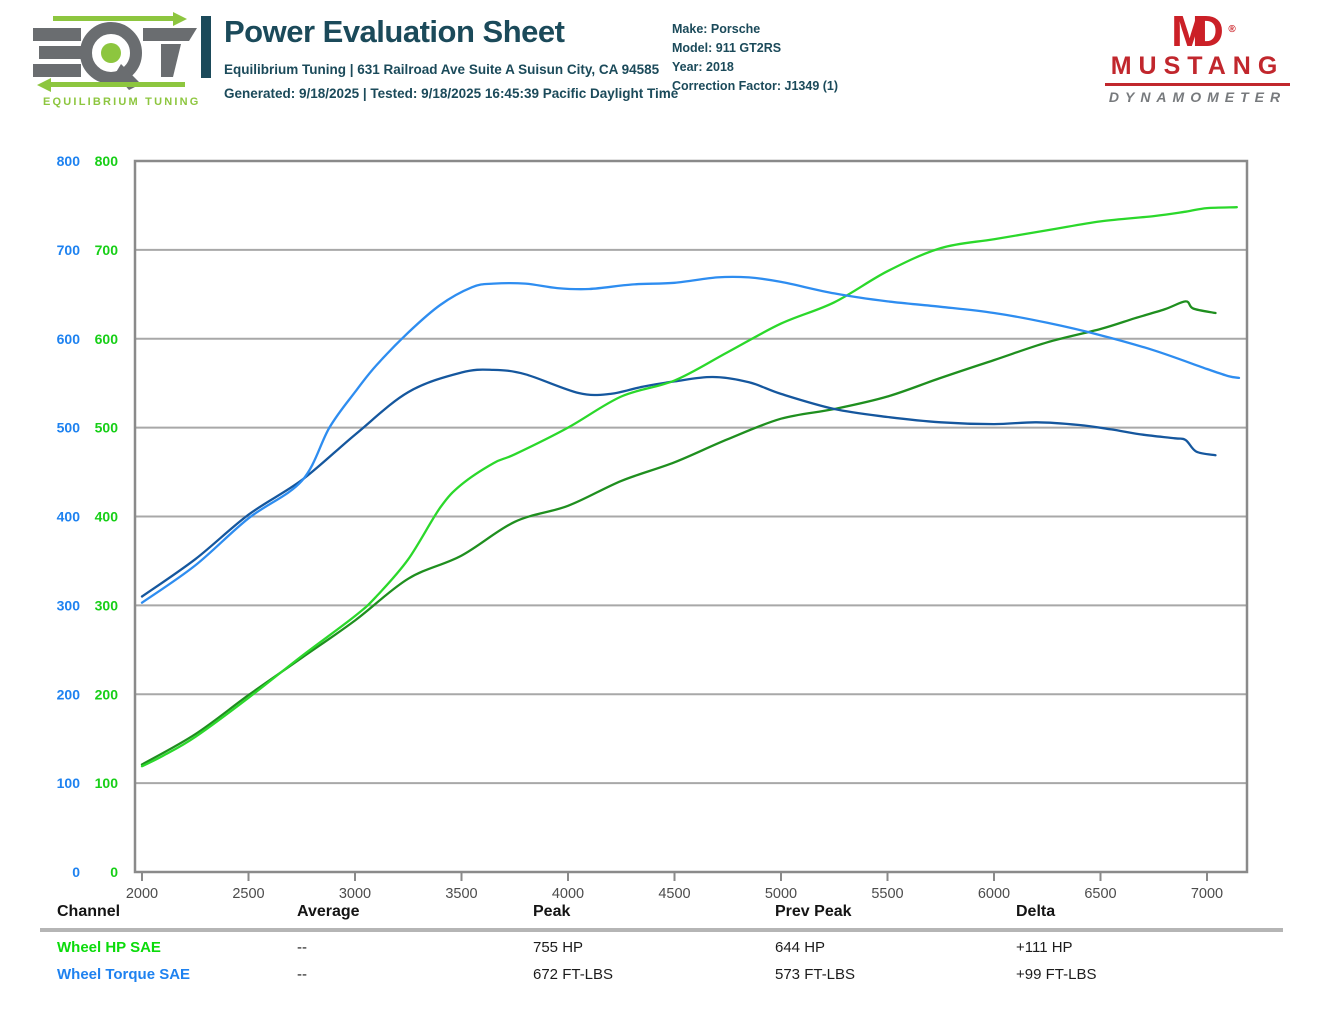  Describe the element at coordinates (1232, 29) in the screenshot. I see `registered-mark: ®` at that location.